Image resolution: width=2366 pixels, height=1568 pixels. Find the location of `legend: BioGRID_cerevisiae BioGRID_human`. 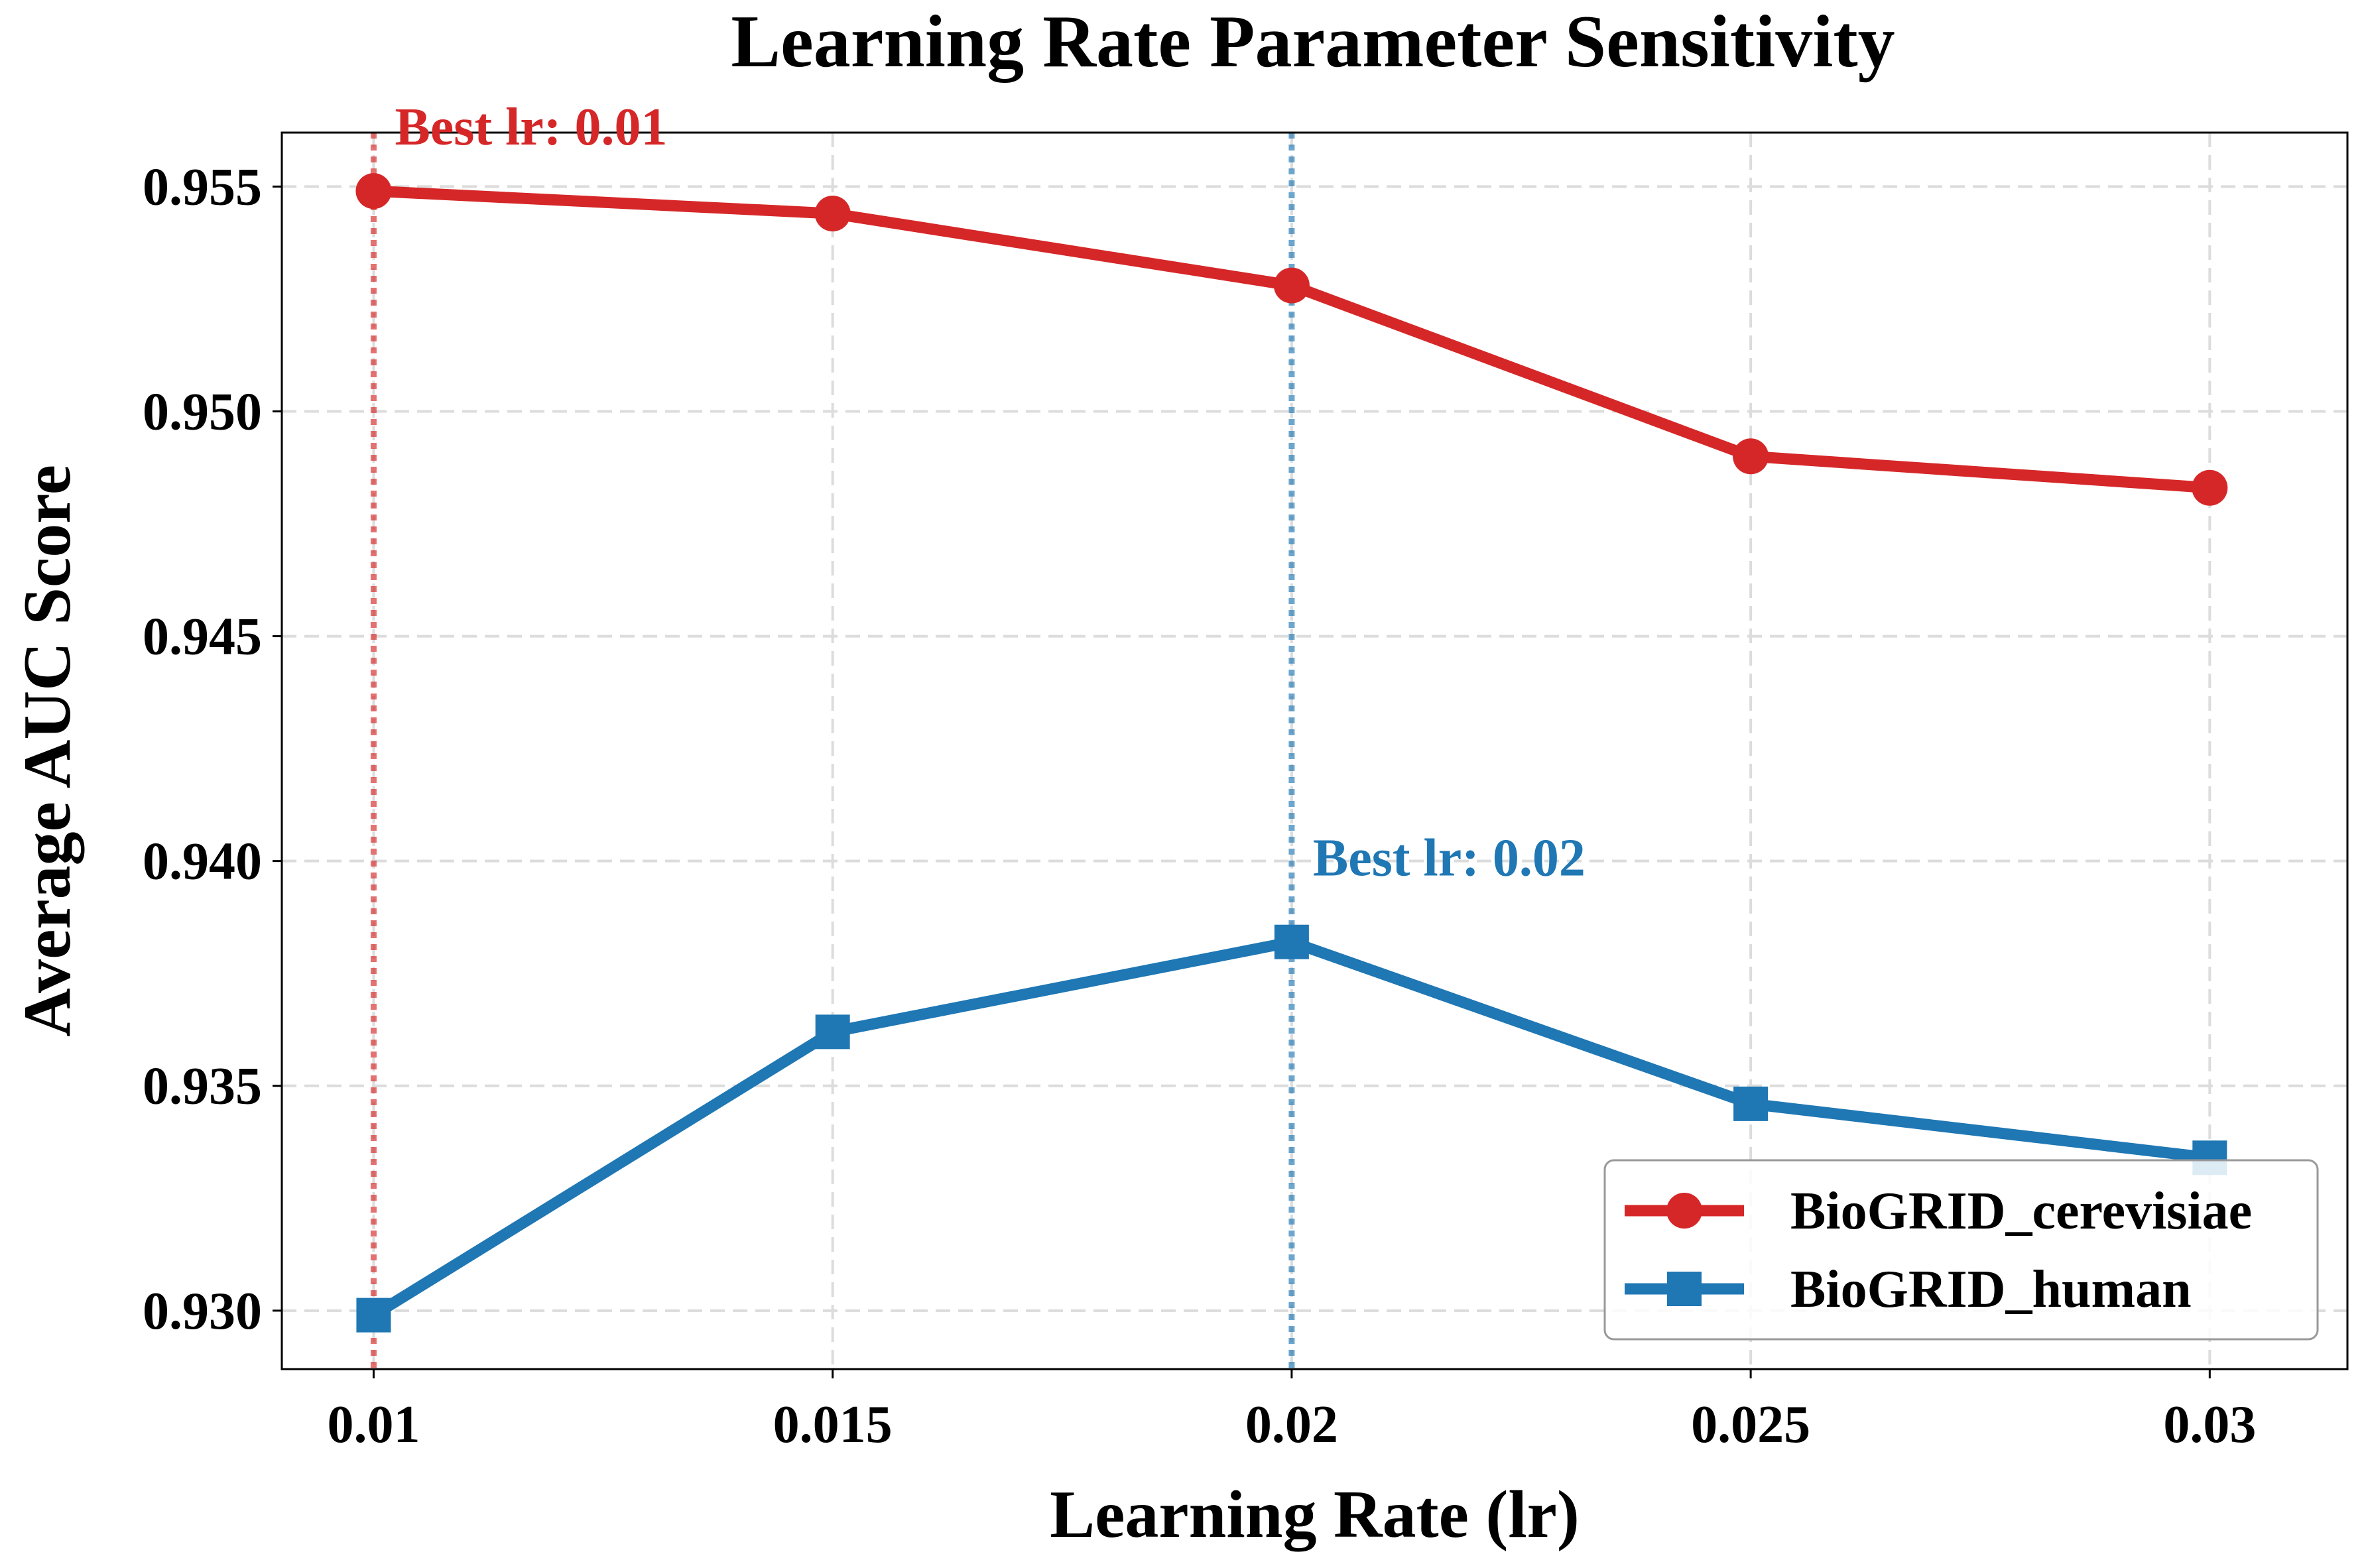

legend: BioGRID_cerevisiae BioGRID_human is located at coordinates (1961, 1250).